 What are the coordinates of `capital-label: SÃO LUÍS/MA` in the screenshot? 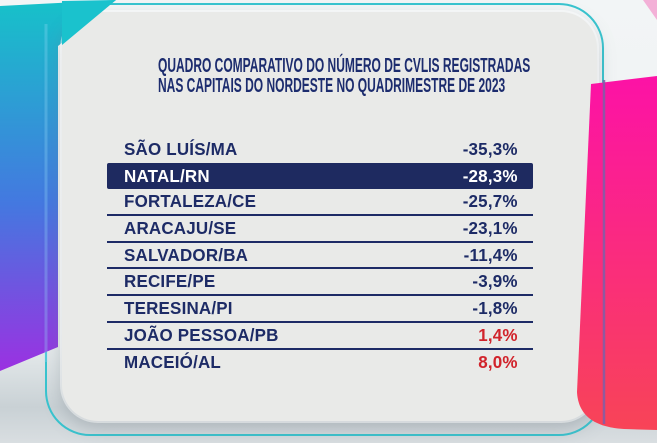 It's located at (181, 148).